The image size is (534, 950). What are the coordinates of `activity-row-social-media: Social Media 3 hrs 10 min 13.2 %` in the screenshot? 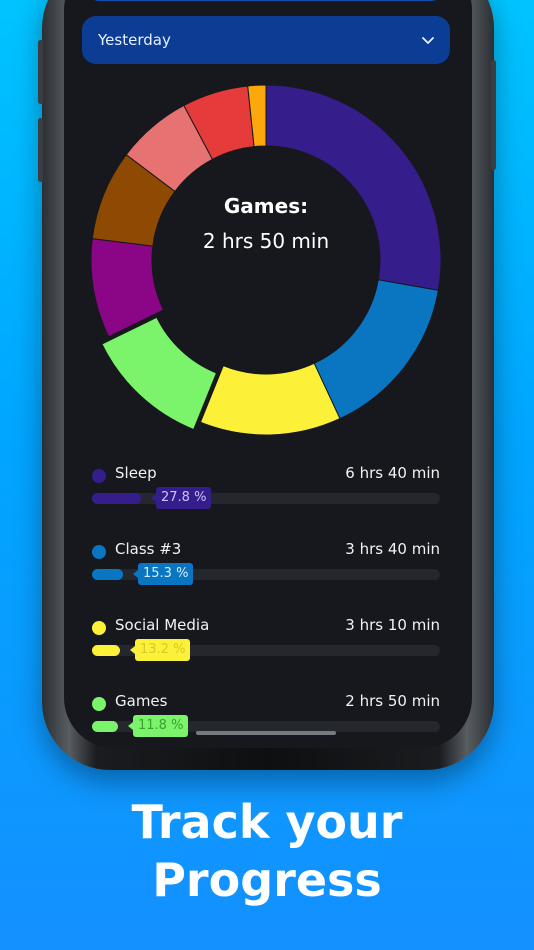 It's located at (266, 644).